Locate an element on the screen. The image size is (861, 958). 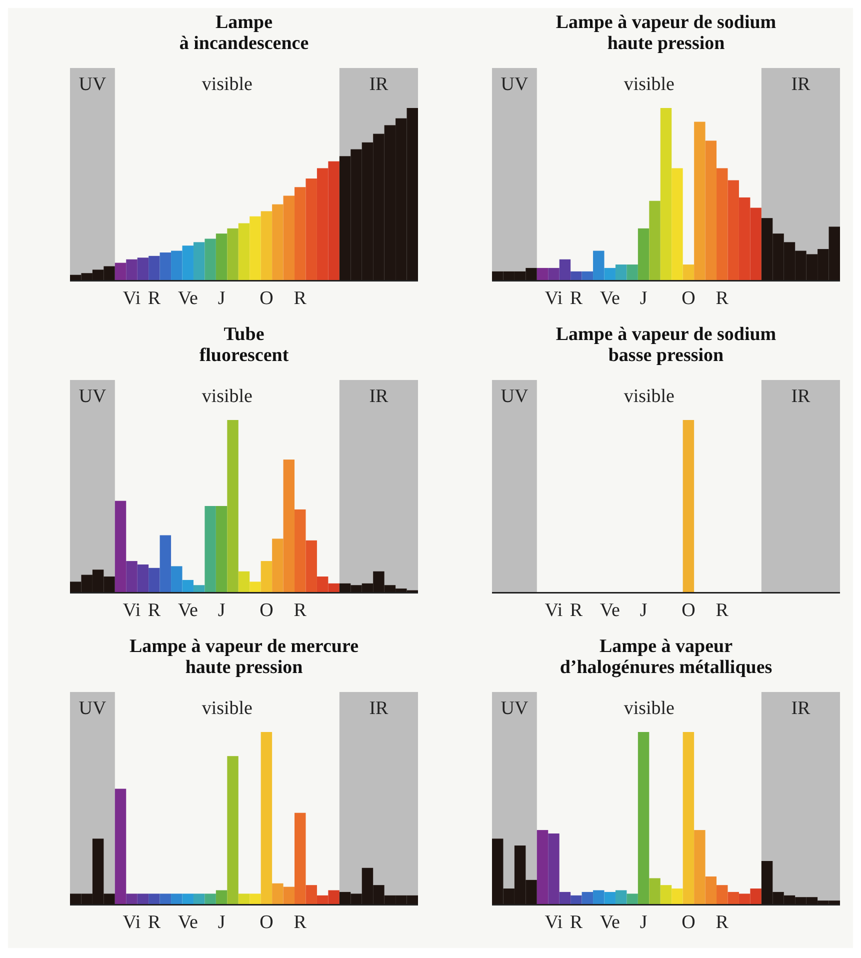
chart-title: Lampe à incandescence is located at coordinates (244, 33).